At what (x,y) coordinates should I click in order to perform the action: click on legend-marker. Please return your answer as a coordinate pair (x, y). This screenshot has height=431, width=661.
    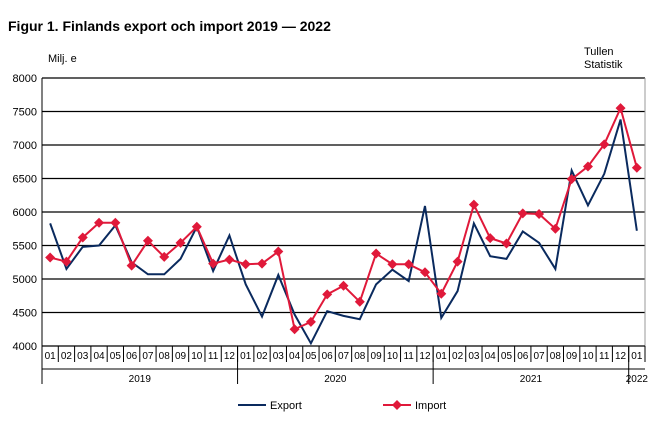
    Looking at the image, I should click on (397, 405).